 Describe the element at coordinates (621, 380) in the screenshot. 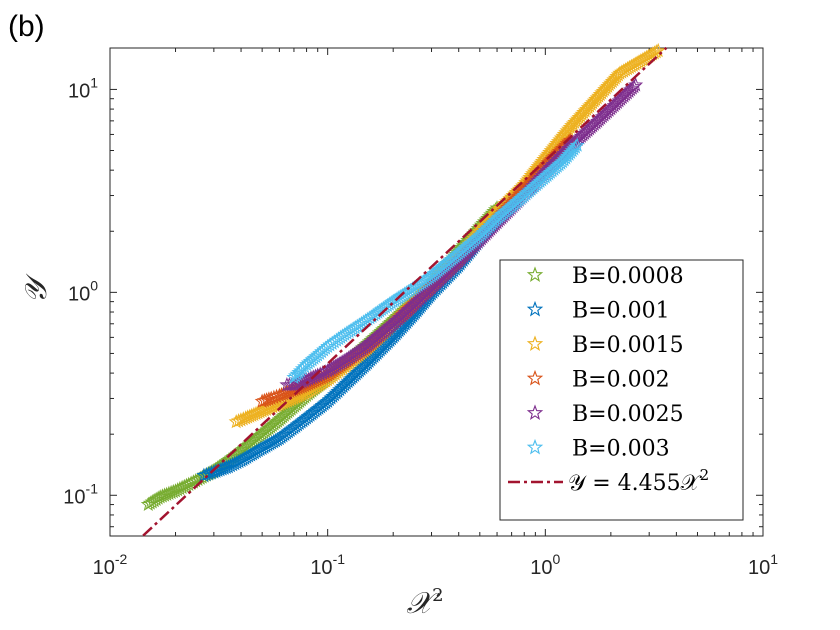

I see `legend-label: B=0.002` at that location.